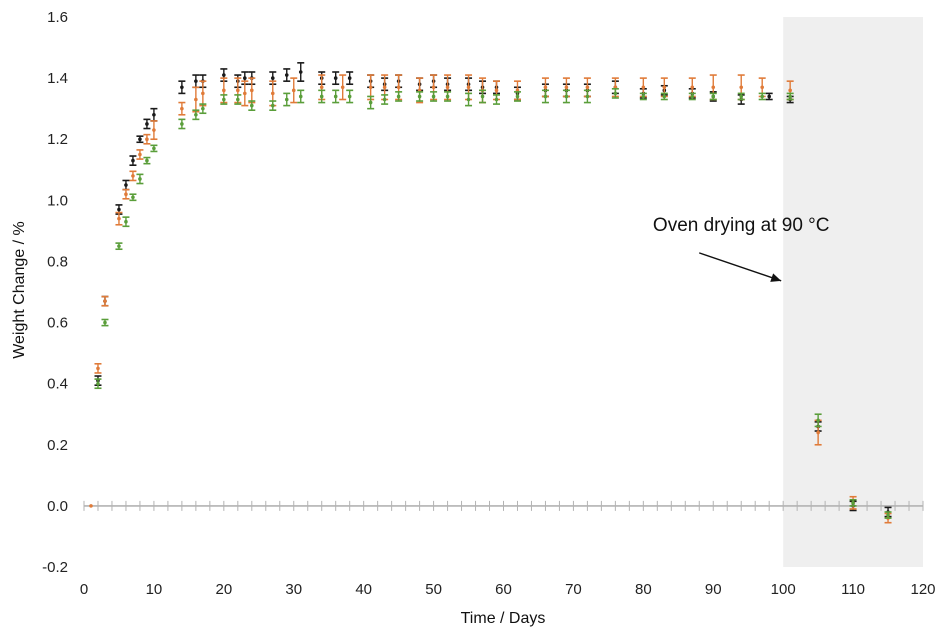 This screenshot has width=941, height=631. Describe the element at coordinates (922, 589) in the screenshot. I see `x-tick-label: 120` at that location.